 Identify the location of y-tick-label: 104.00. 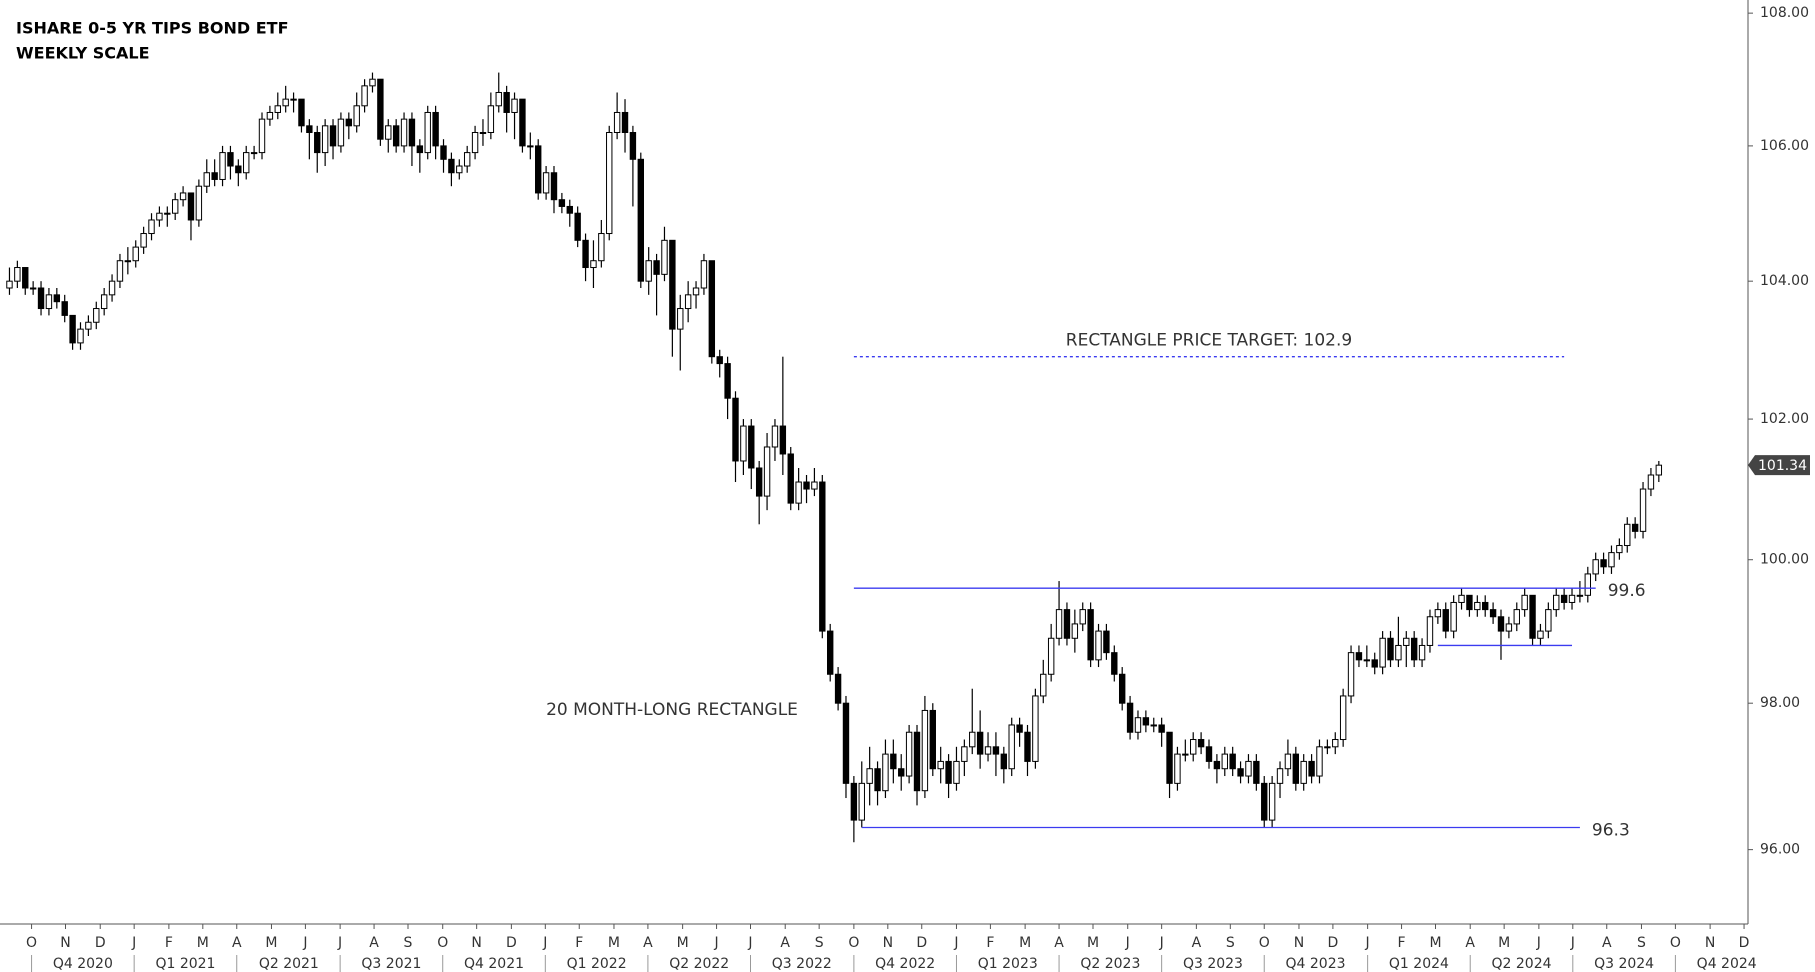
(1784, 281).